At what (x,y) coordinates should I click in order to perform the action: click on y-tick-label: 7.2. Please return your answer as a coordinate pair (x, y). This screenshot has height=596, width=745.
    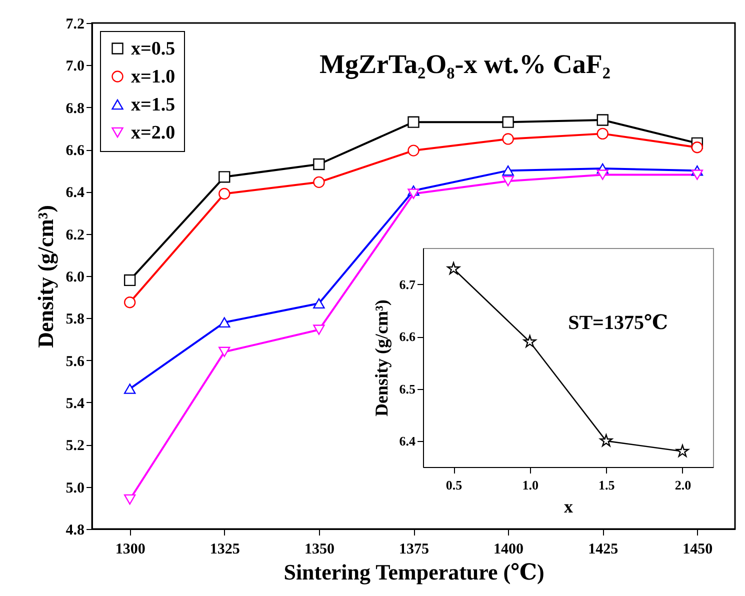
    Looking at the image, I should click on (75, 24).